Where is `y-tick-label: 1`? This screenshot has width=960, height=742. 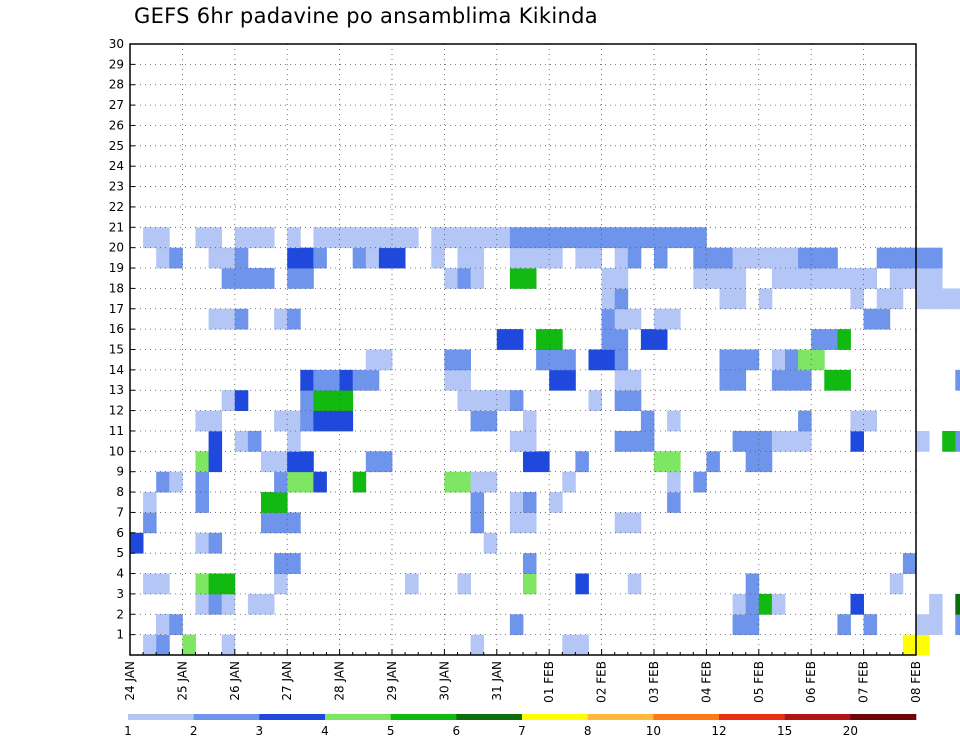 y-tick-label: 1 is located at coordinates (120, 635).